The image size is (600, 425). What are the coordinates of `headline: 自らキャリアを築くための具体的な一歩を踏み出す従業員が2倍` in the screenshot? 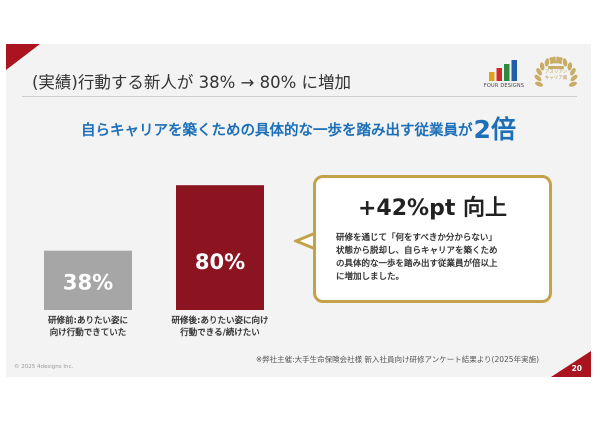 It's located at (298, 128).